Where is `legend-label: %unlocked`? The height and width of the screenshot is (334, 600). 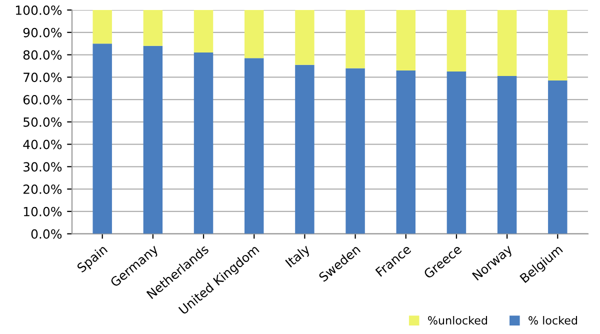
legend-label: %unlocked is located at coordinates (457, 320).